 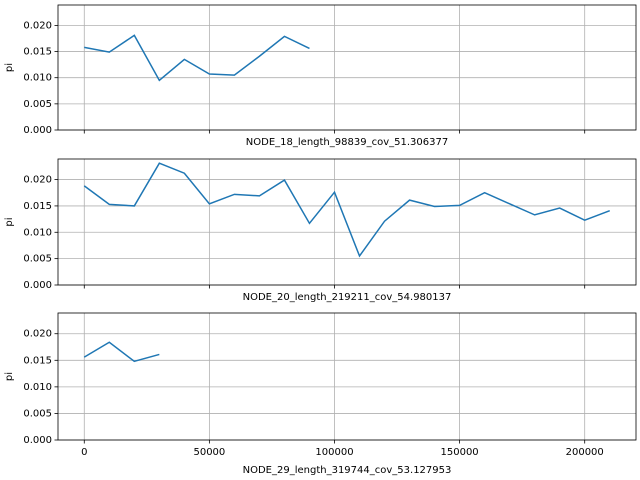 I want to click on x-axis-label: NODE_29_length_319744_cov_53.127953, so click(x=347, y=470).